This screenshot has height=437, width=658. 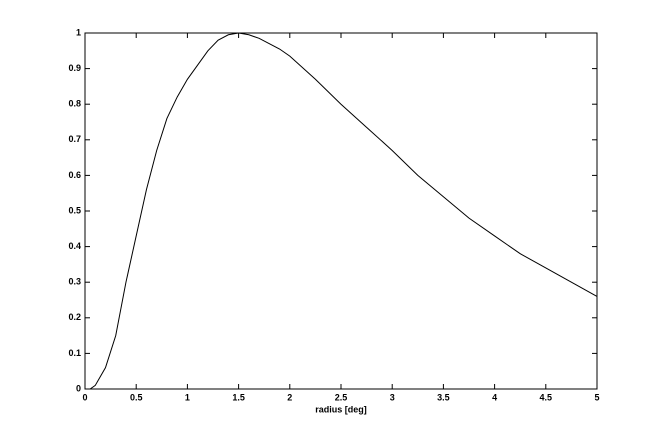 What do you see at coordinates (238, 397) in the screenshot?
I see `x-tick-label: 1.5` at bounding box center [238, 397].